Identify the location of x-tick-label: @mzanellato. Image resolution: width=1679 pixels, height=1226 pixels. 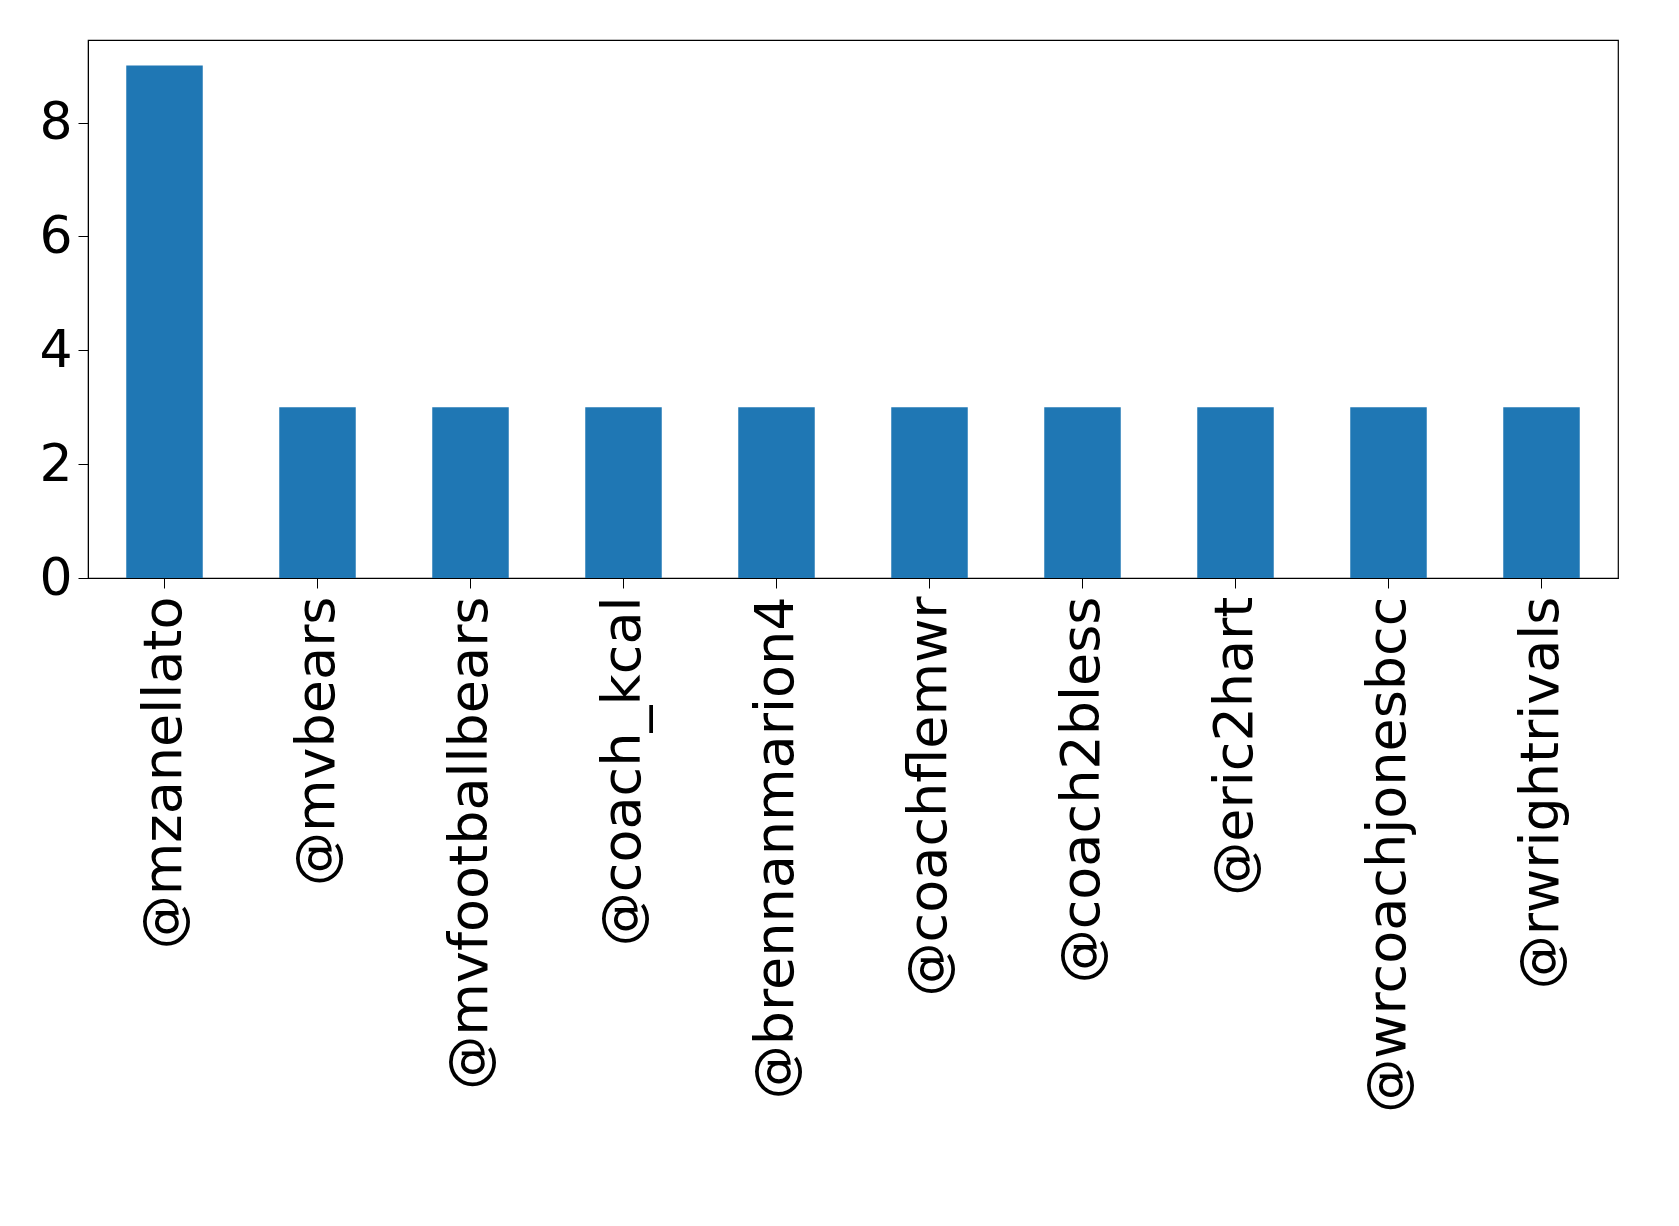
(162, 773).